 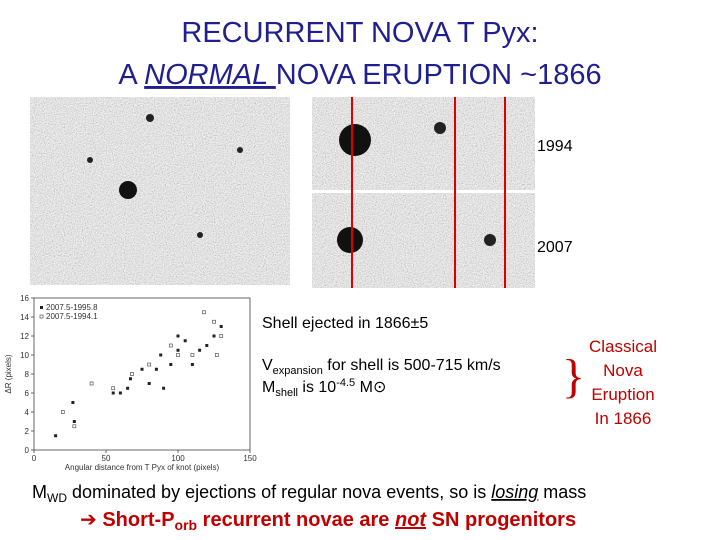 What do you see at coordinates (24, 317) in the screenshot?
I see `y-tick-label: 14` at bounding box center [24, 317].